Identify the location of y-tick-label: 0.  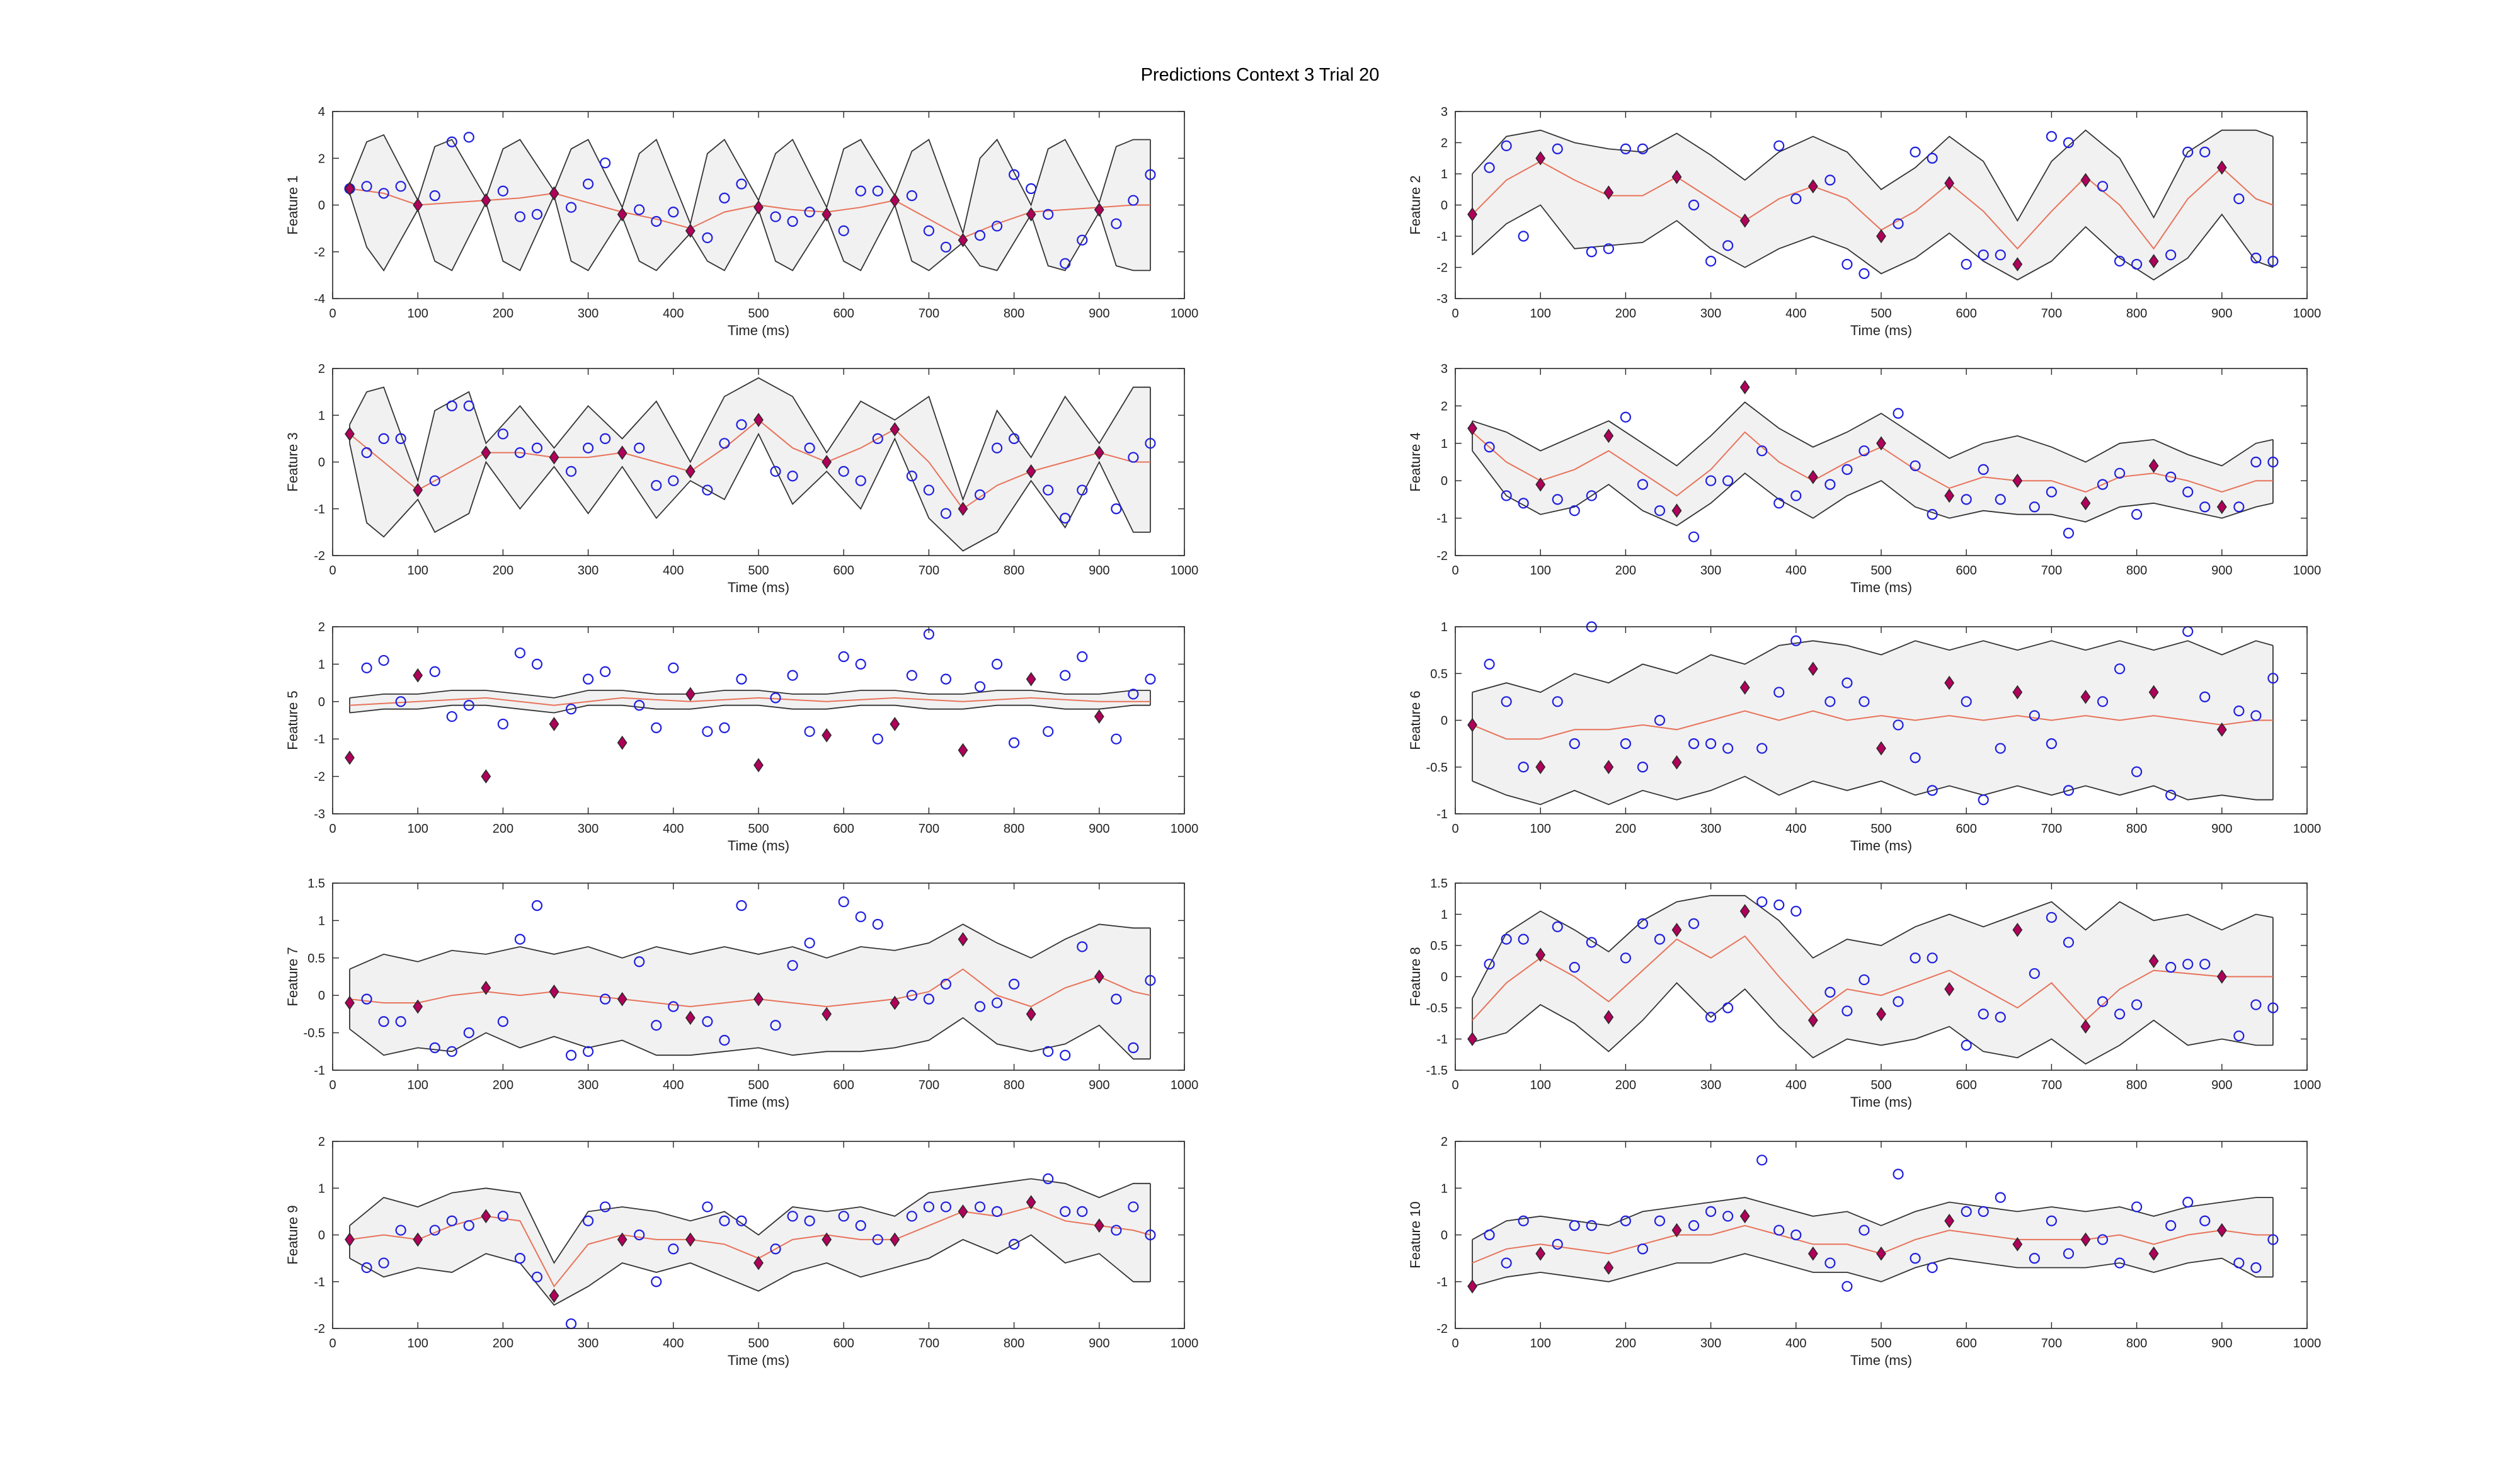
(321, 1236).